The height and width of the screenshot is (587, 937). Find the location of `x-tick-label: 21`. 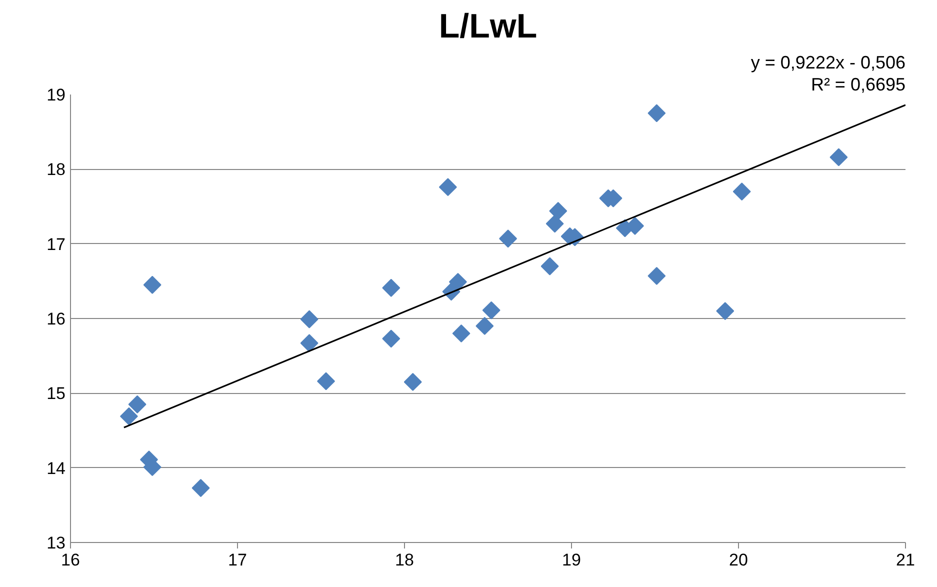

x-tick-label: 21 is located at coordinates (905, 560).